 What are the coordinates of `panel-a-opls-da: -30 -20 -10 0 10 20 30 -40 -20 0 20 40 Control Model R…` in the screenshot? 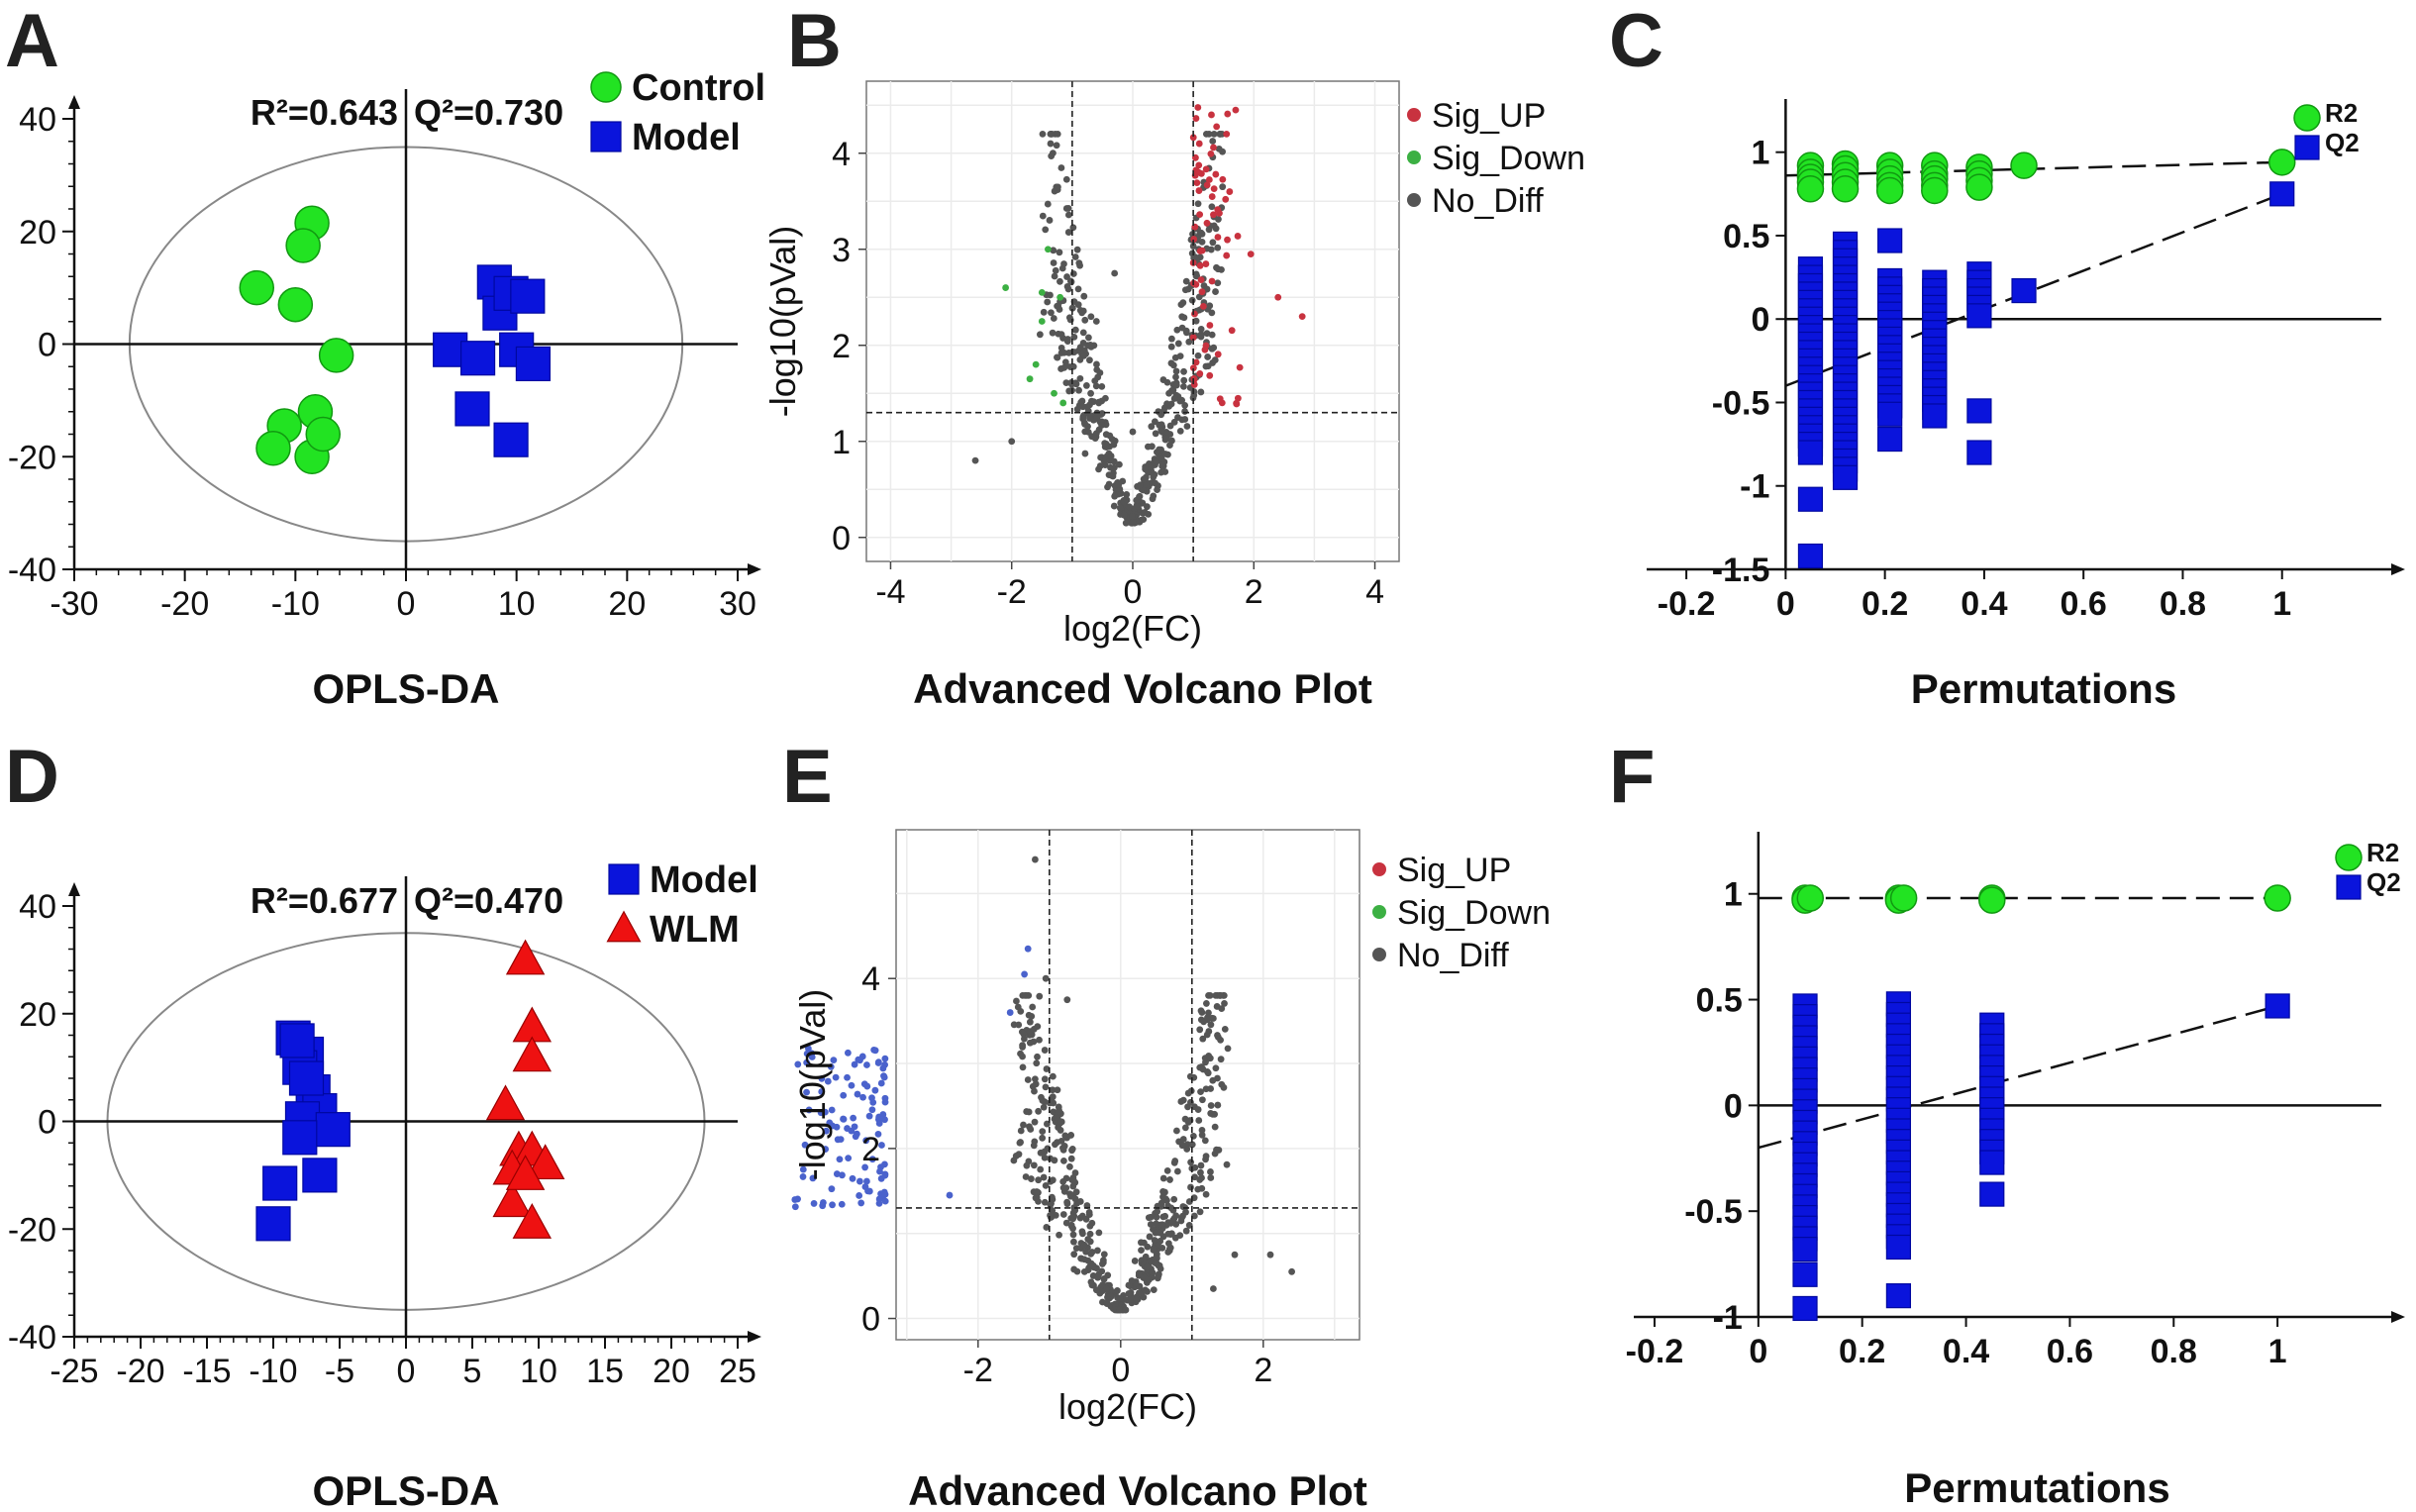 It's located at (386, 389).